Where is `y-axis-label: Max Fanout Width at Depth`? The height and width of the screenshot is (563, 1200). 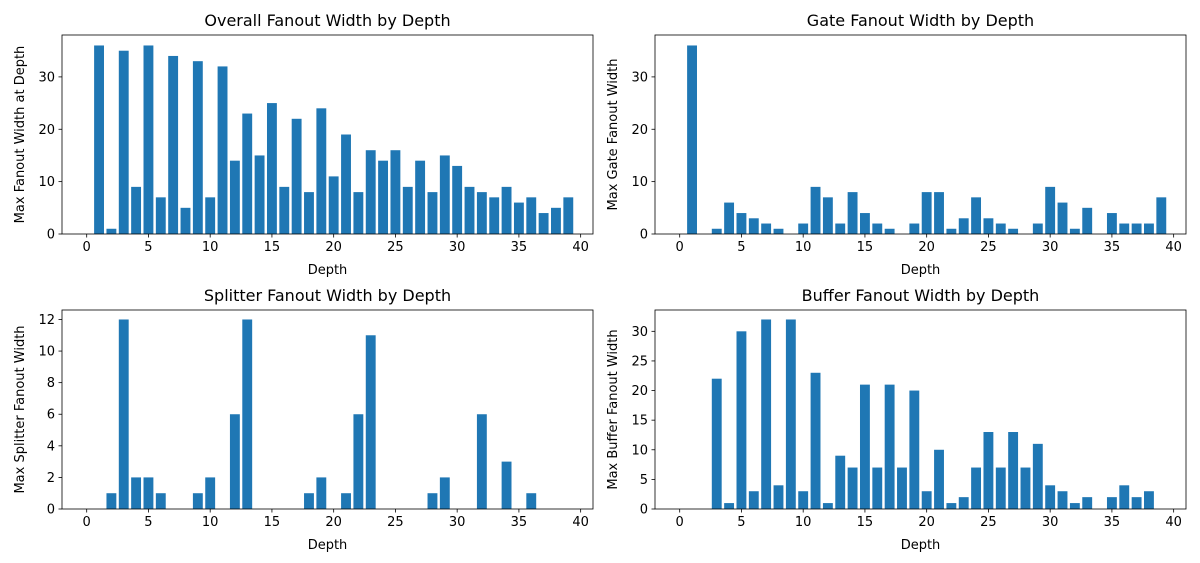
y-axis-label: Max Fanout Width at Depth is located at coordinates (20, 135).